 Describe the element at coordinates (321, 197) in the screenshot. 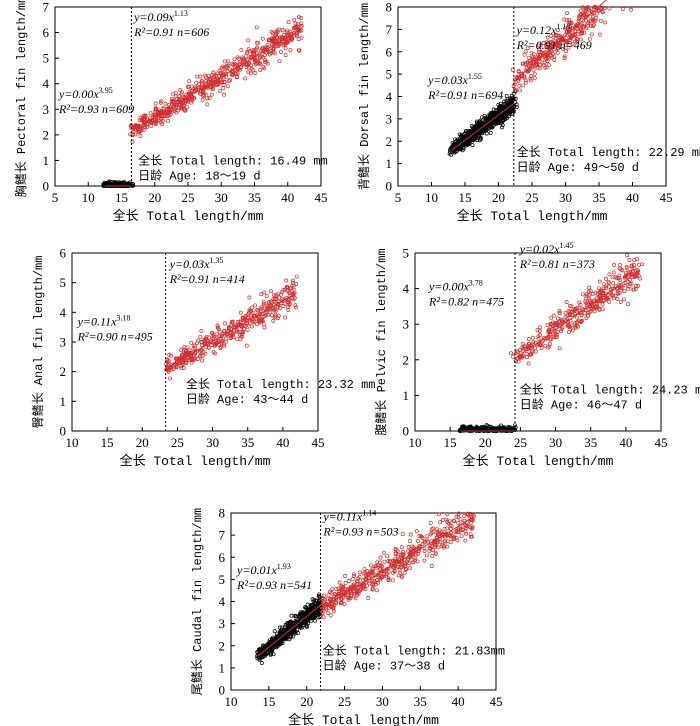

I see `x-tick-label: 45` at that location.